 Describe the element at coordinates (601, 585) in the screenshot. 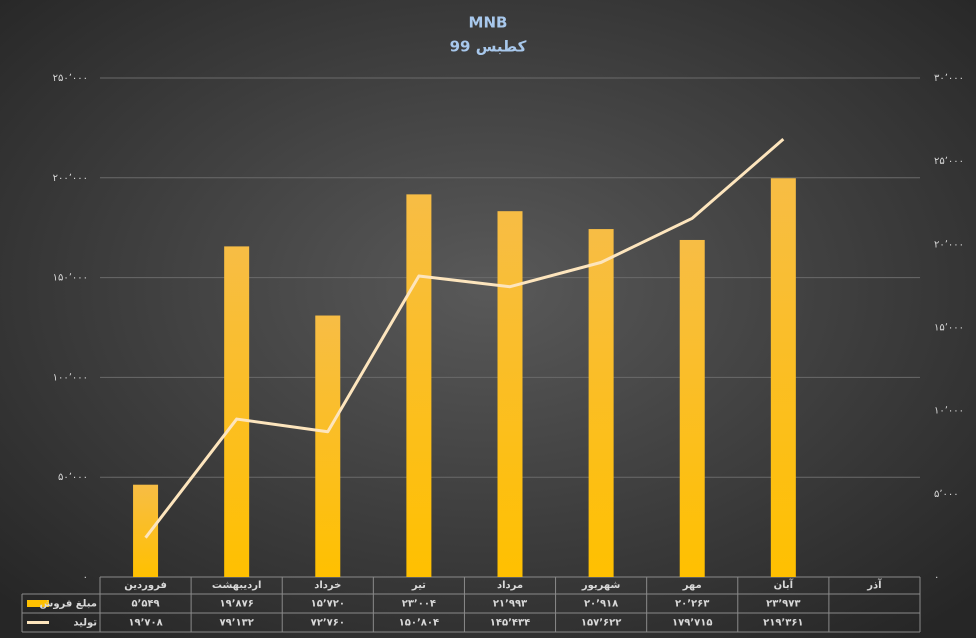

I see `x-tick-label: شهریور` at that location.